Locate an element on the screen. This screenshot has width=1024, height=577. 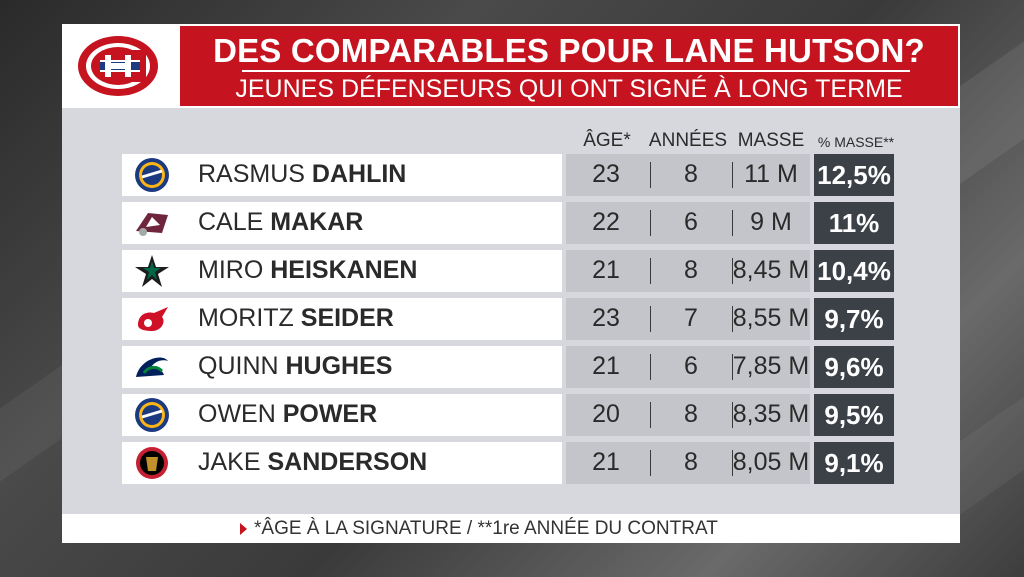
player-name: OWEN POWER is located at coordinates (287, 414).